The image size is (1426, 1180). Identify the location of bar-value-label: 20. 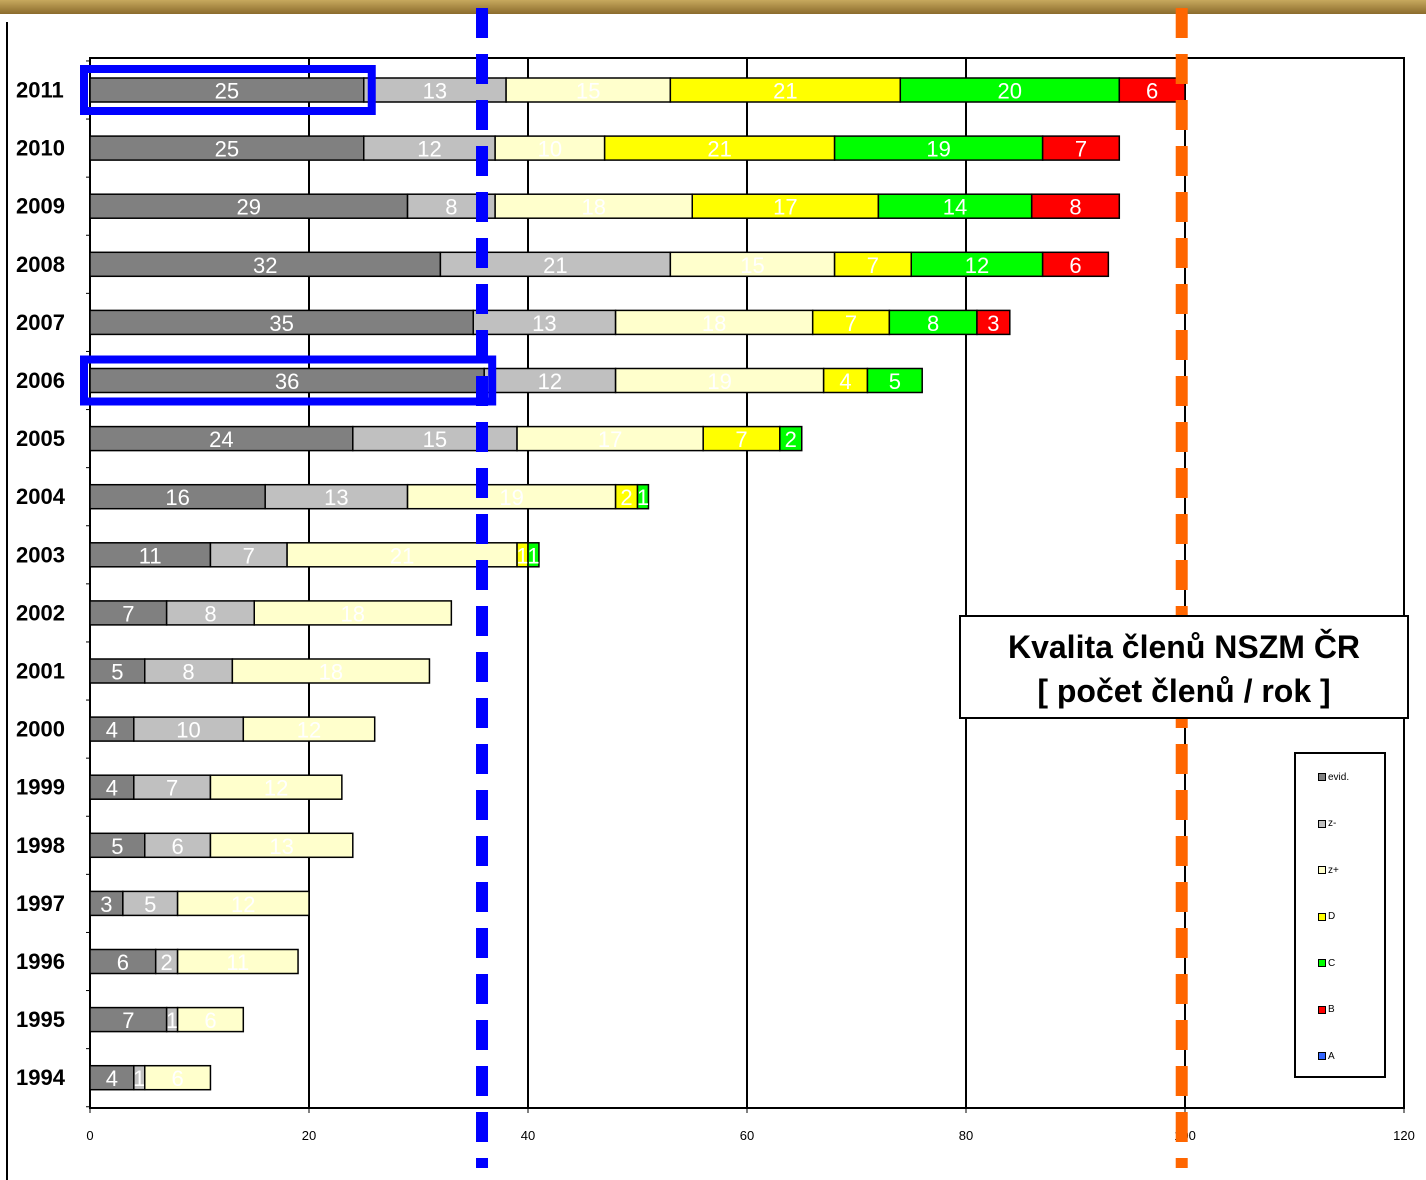
(1010, 91).